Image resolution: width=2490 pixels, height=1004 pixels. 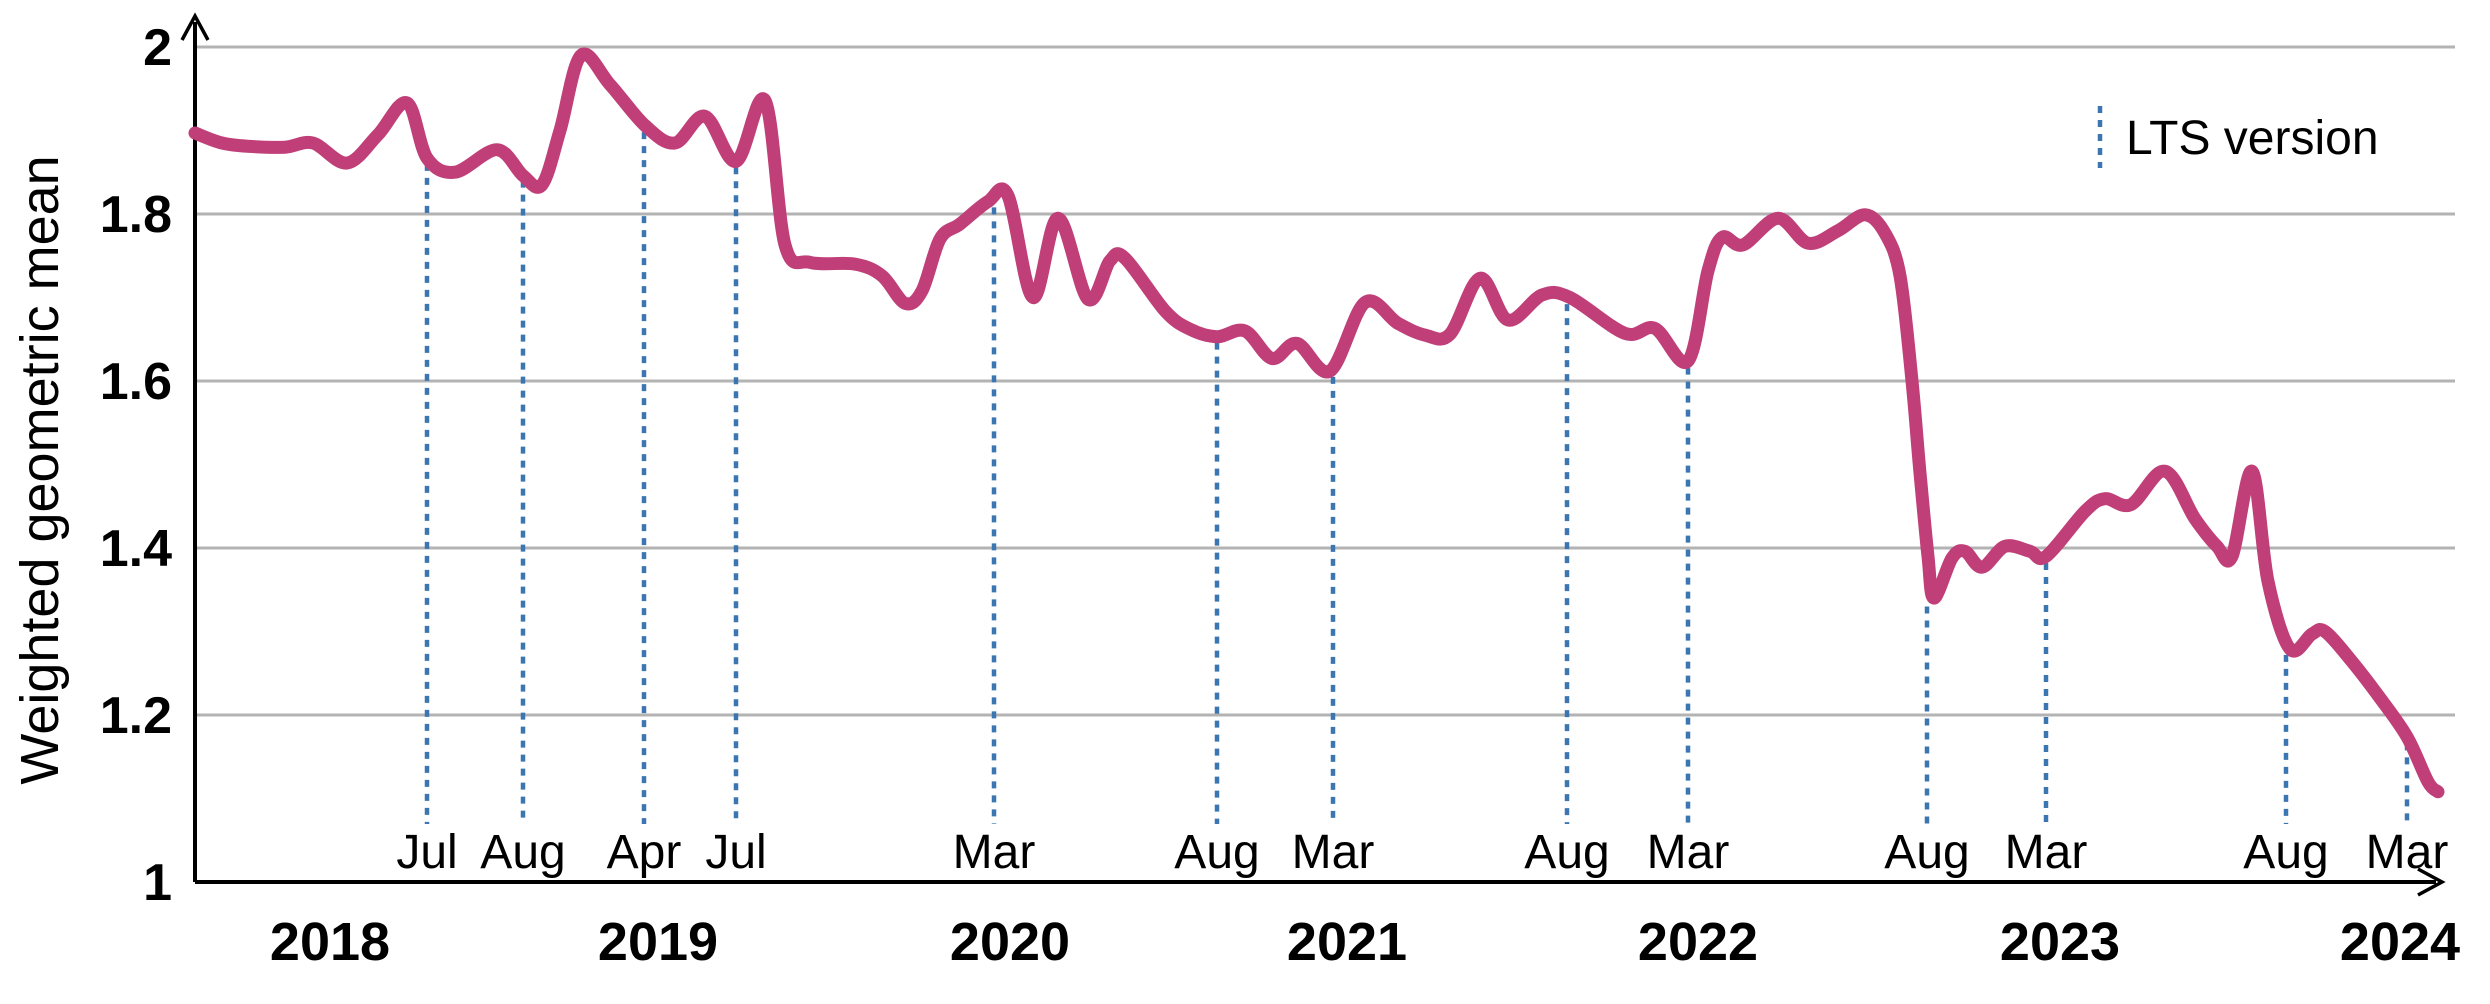 What do you see at coordinates (1566, 852) in the screenshot?
I see `lts-month-label-aug-7: Aug` at bounding box center [1566, 852].